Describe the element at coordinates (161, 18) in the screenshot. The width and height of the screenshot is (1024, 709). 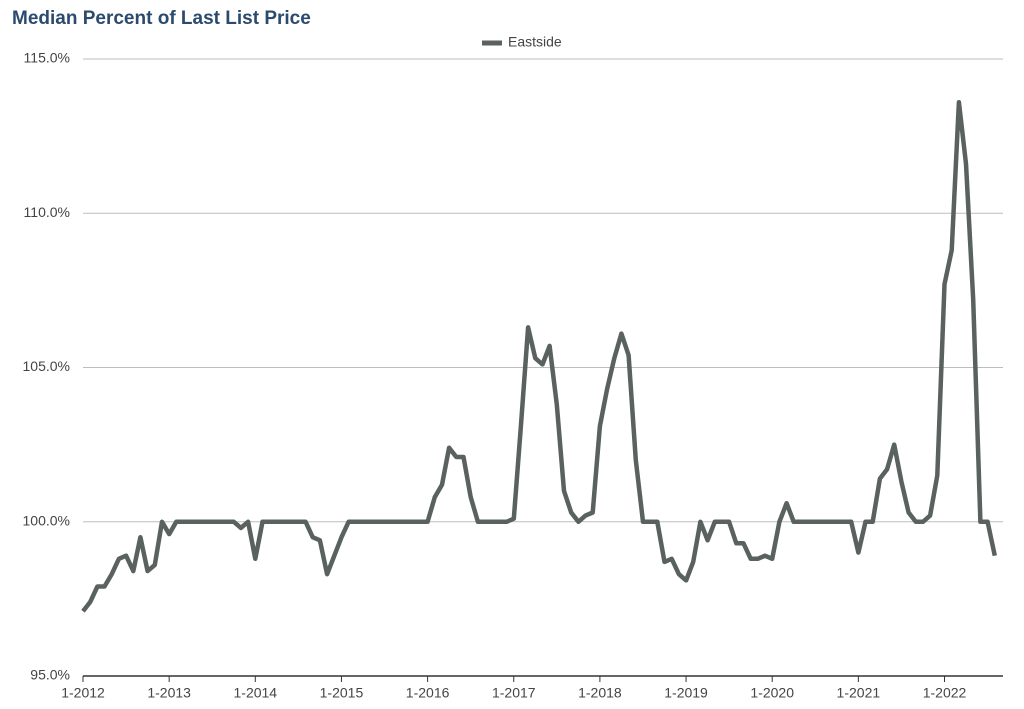
I see `chart-title: Median Percent of Last List Price` at that location.